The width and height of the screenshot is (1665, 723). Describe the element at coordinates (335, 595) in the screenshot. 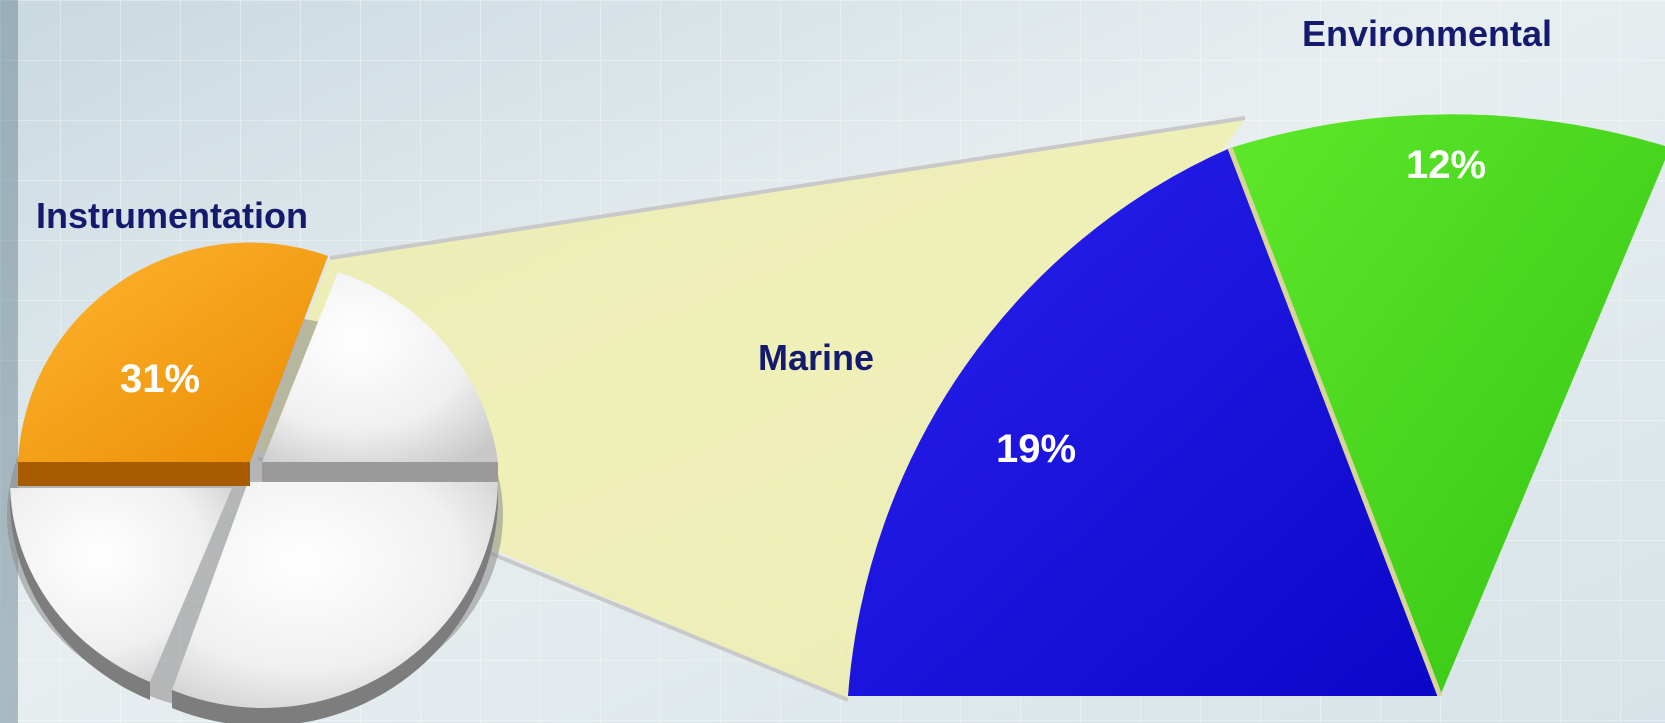

I see `pie-slice-white-lower-right` at that location.